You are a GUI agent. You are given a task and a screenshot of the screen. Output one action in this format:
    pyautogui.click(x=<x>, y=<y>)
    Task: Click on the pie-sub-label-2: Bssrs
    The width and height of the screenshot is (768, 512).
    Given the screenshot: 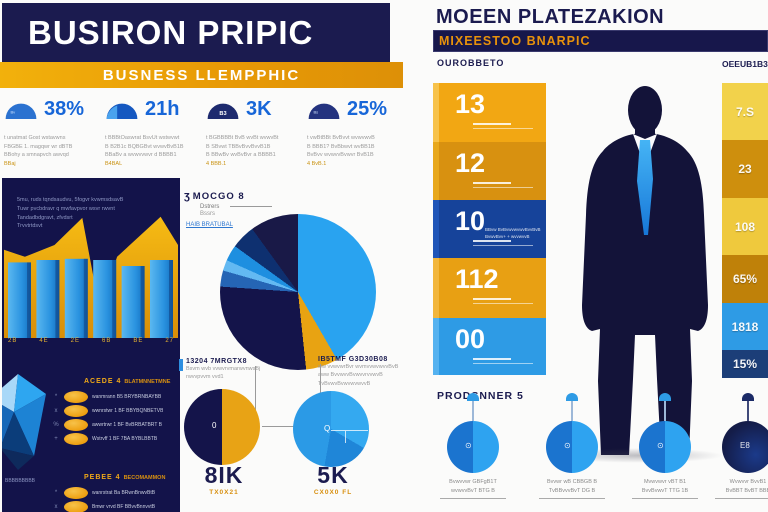 What is the action you would take?
    pyautogui.click(x=207, y=214)
    